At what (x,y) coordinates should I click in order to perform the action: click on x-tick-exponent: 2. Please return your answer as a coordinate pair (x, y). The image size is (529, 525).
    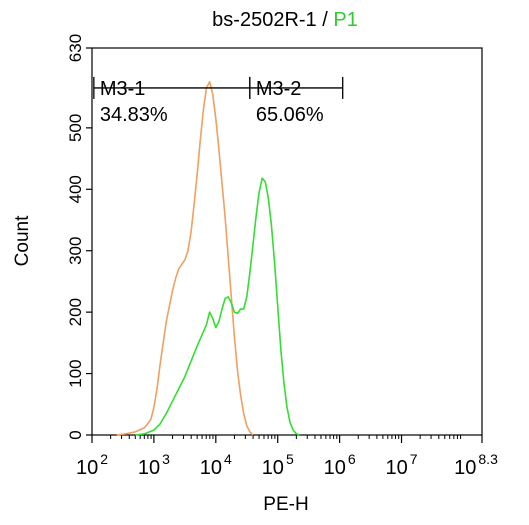
    Looking at the image, I should click on (104, 459).